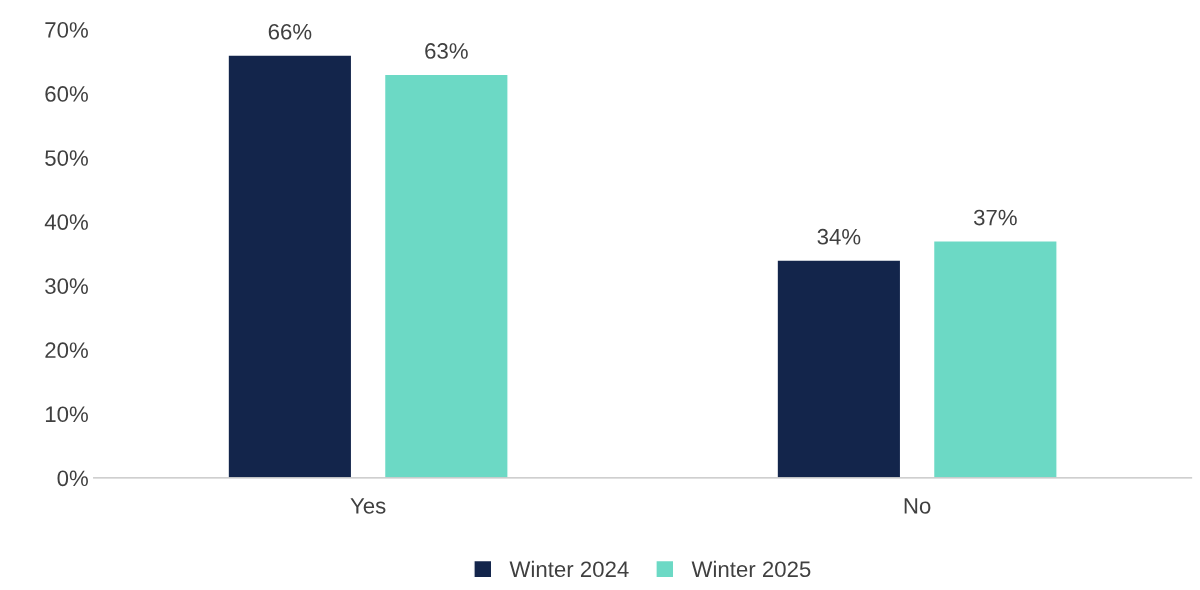 The width and height of the screenshot is (1200, 590). I want to click on legend-label: Winter 2024, so click(569, 569).